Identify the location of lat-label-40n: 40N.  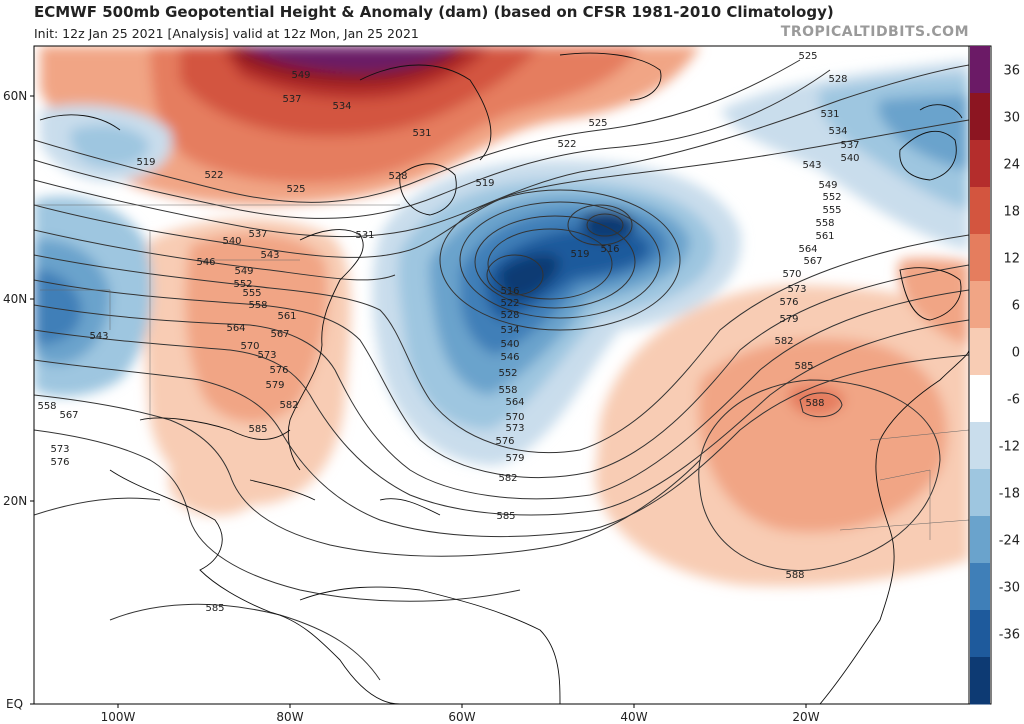
(15, 299).